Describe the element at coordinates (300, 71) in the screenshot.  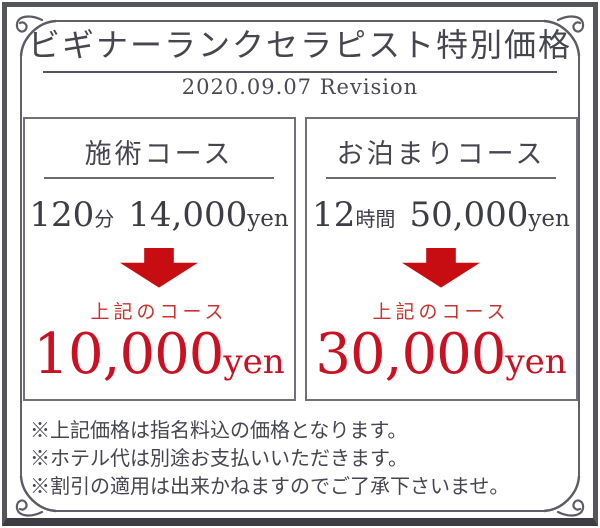
I see `title-underline` at that location.